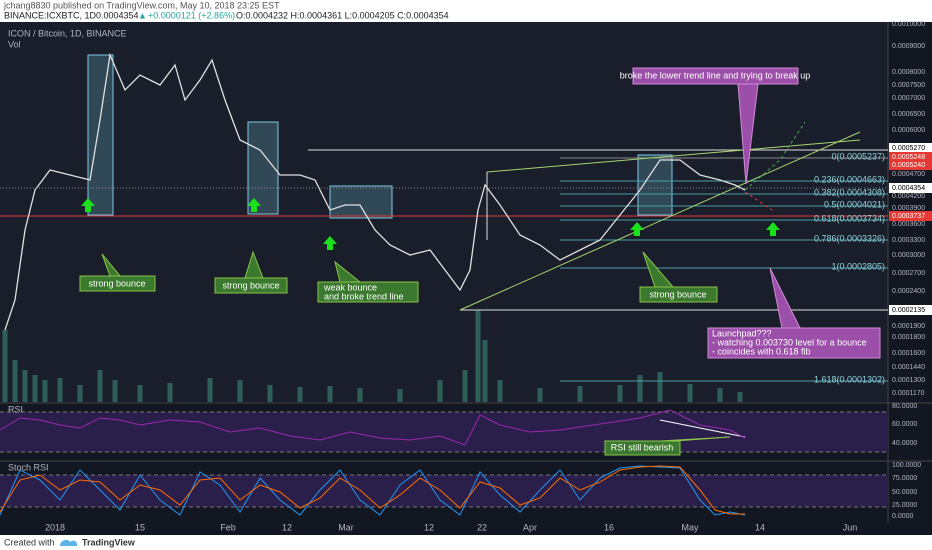  I want to click on time-label: 14, so click(760, 527).